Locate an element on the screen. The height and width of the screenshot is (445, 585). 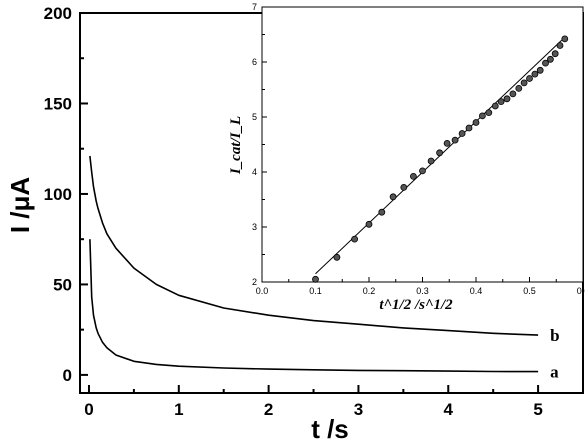
main-x-tick-label: 5 is located at coordinates (537, 409).